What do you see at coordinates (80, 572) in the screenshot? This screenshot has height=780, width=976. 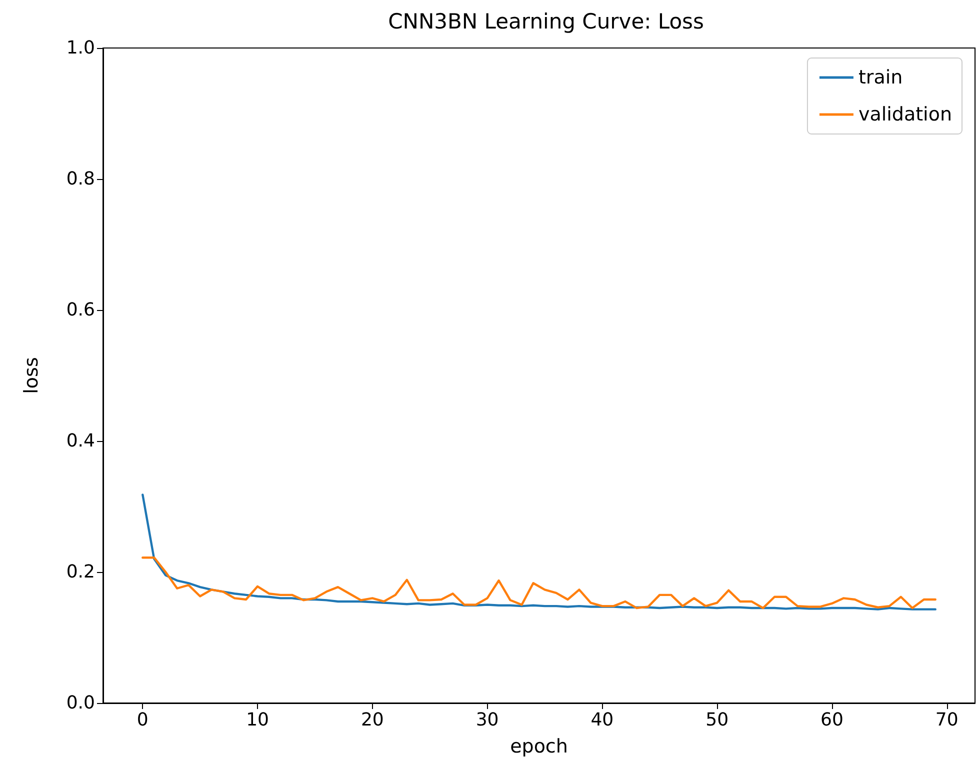 I see `y-tick-label: 0.2` at bounding box center [80, 572].